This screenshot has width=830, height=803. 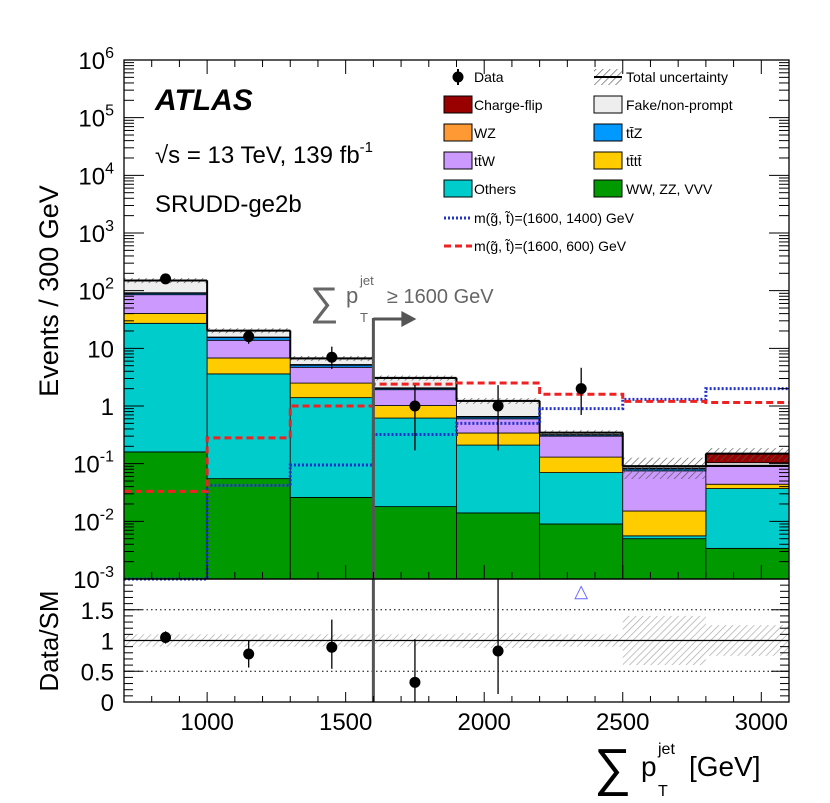 I want to click on y-tick-base-0: 10, so click(x=86, y=580).